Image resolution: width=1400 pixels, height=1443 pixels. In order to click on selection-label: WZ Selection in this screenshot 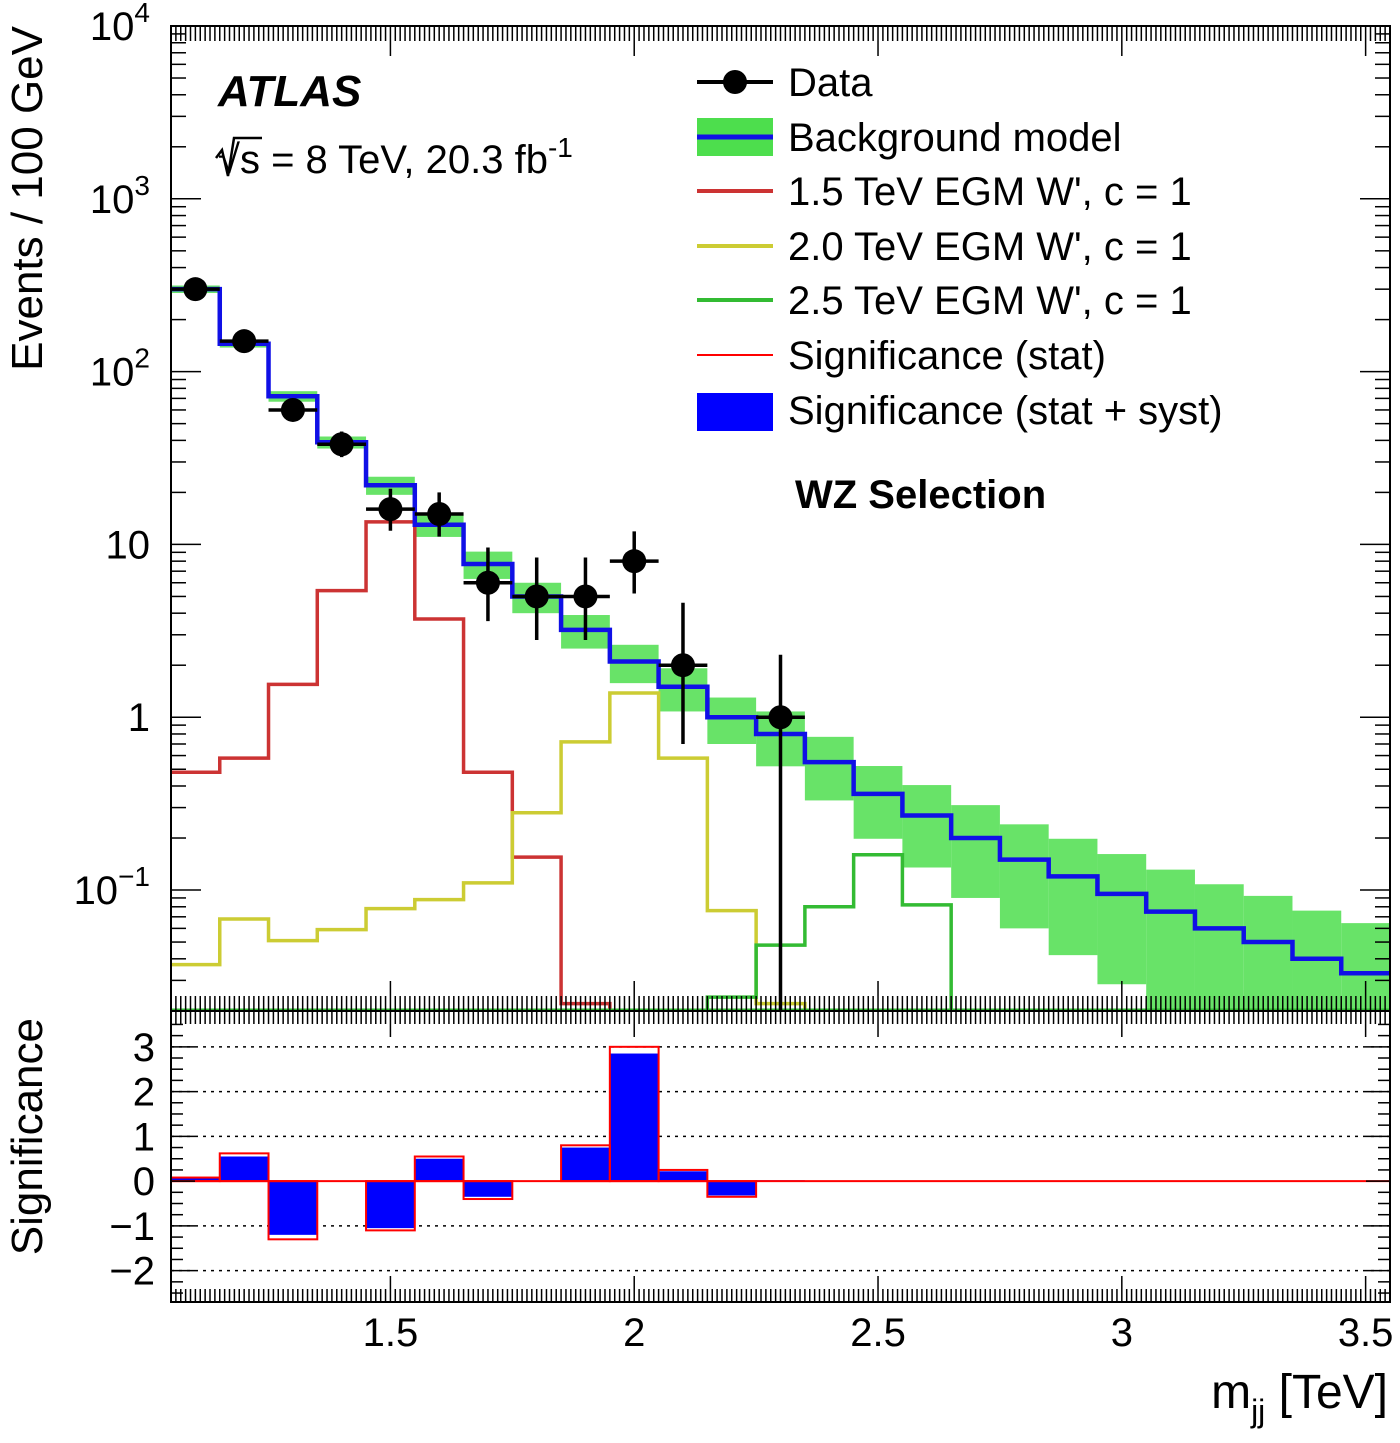, I will do `click(920, 495)`.